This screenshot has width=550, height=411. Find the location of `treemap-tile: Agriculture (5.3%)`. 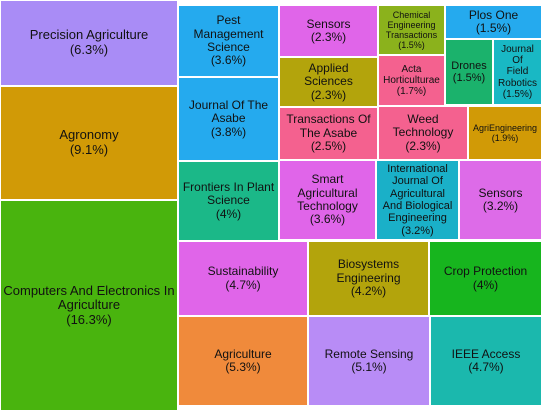

treemap-tile: Agriculture (5.3%) is located at coordinates (243, 361).